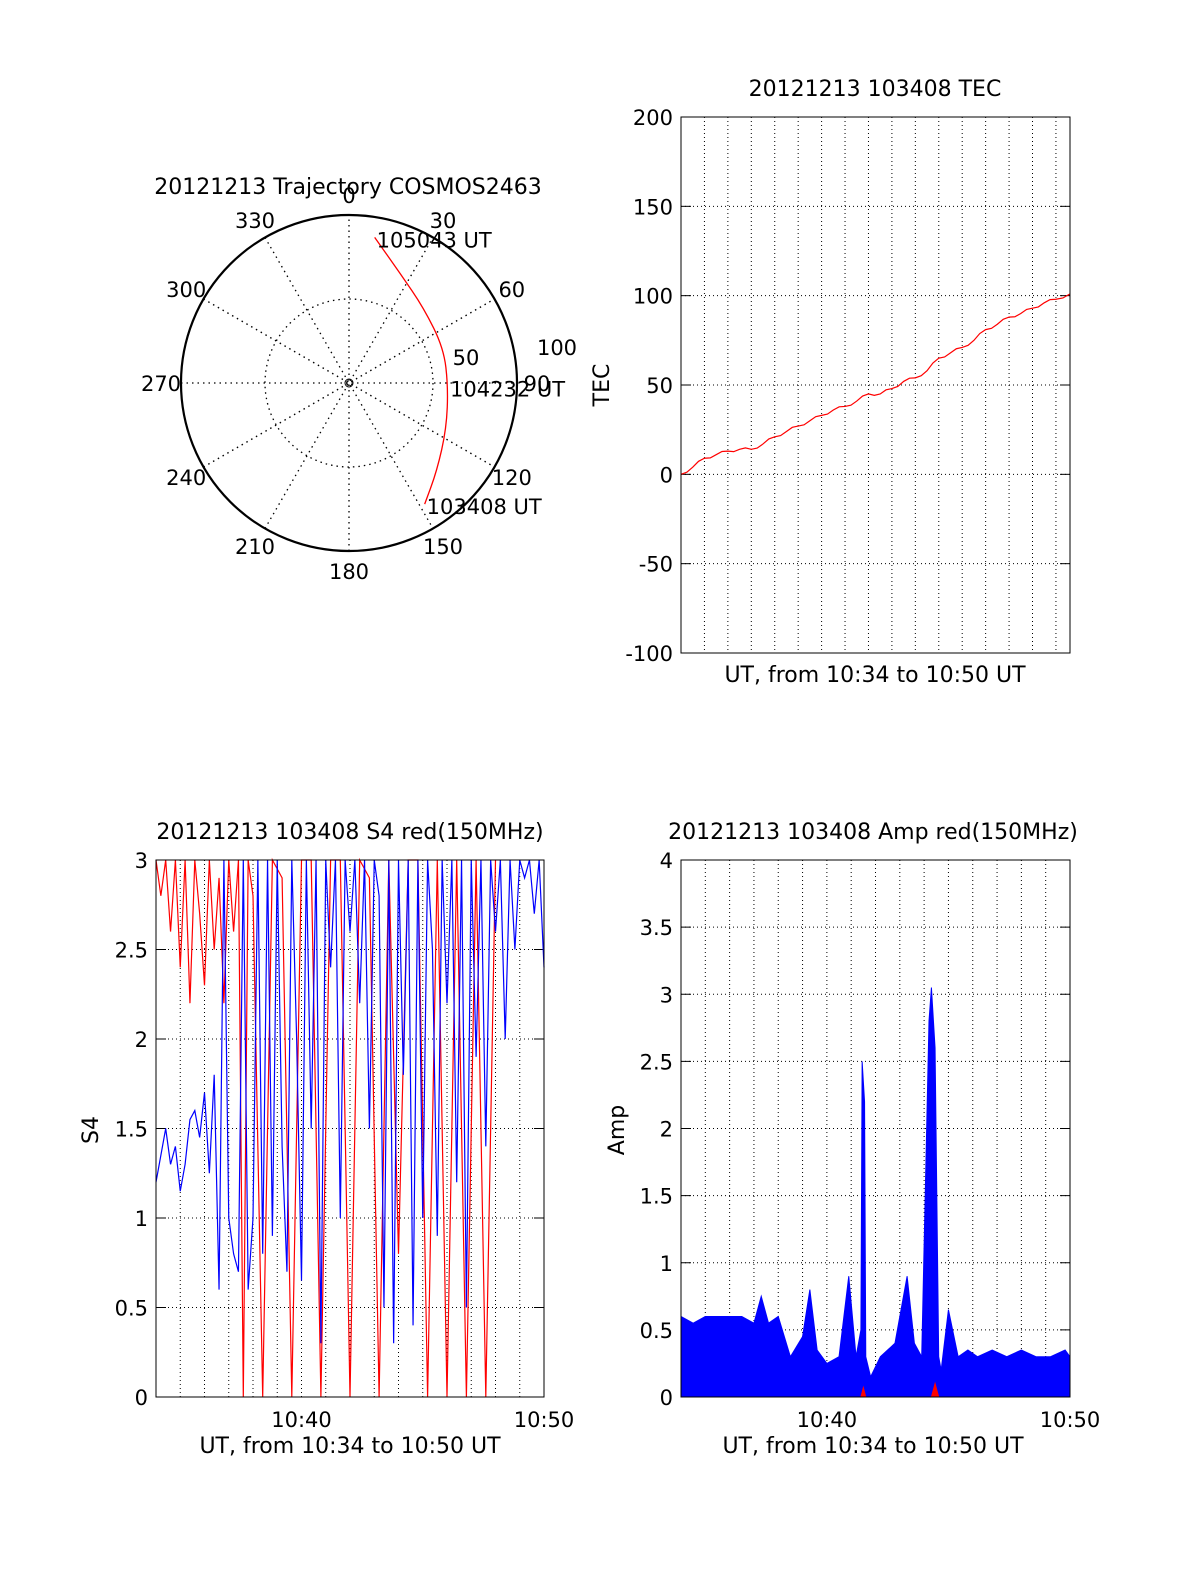  I want to click on polar-angle-label: 300, so click(186, 290).